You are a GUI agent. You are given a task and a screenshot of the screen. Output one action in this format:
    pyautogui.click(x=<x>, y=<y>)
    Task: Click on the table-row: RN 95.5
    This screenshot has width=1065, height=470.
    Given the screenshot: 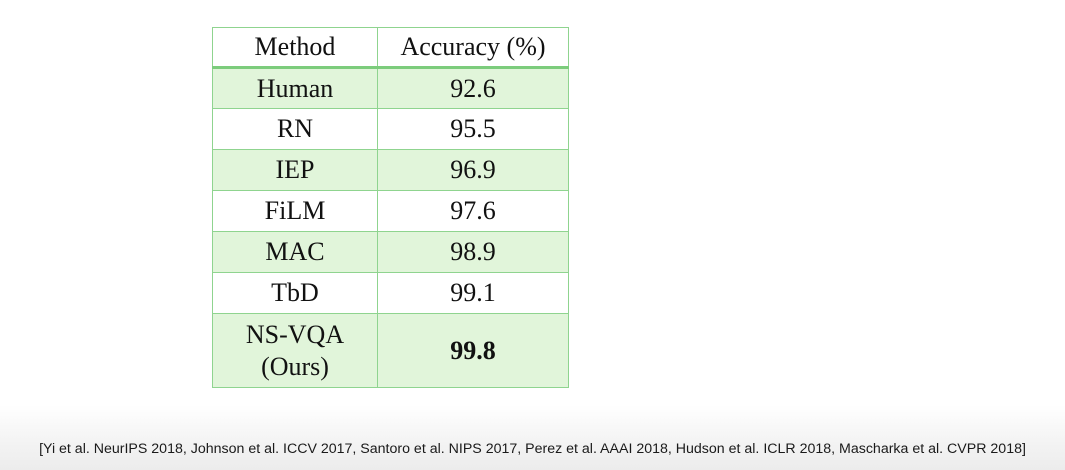 What is the action you would take?
    pyautogui.click(x=390, y=129)
    